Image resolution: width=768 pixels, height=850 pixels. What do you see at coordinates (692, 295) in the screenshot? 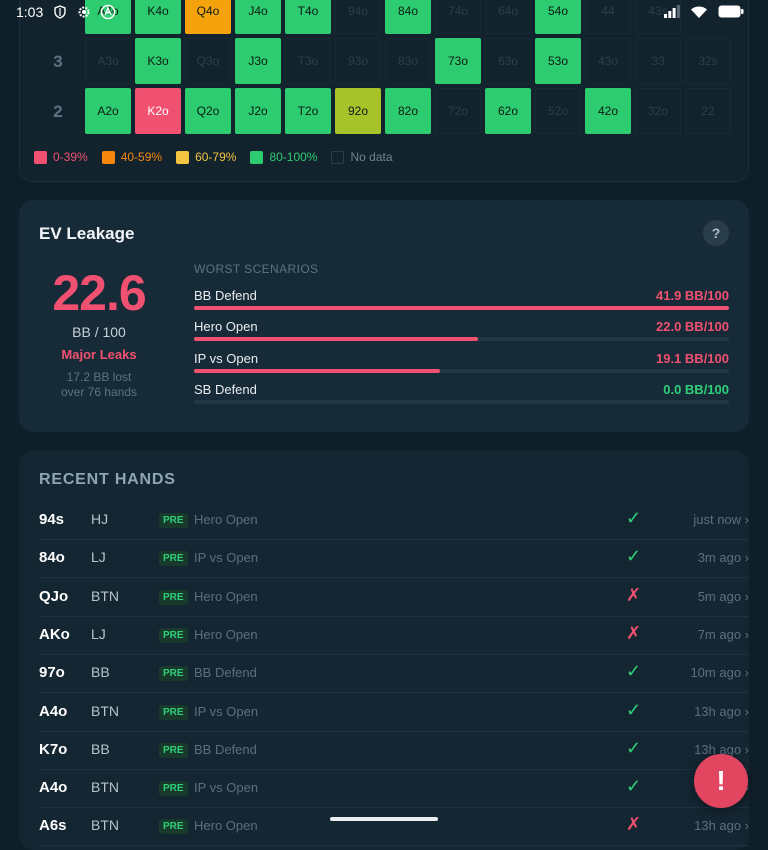
I see `scenario-value: 41.9 BB/100` at bounding box center [692, 295].